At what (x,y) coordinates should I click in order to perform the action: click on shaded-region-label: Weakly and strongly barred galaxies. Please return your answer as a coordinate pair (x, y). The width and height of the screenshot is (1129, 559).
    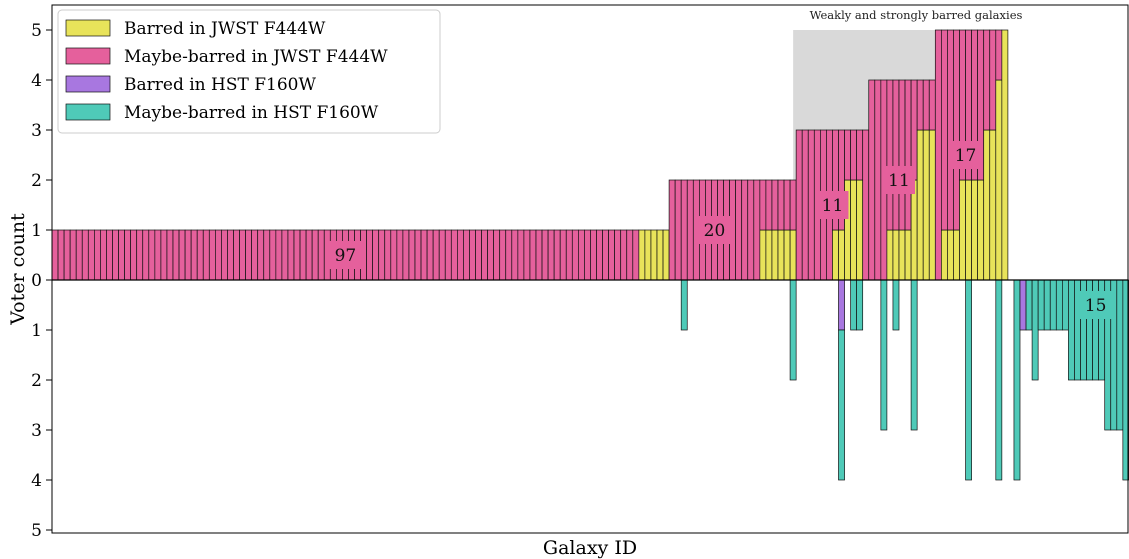
    Looking at the image, I should click on (916, 15).